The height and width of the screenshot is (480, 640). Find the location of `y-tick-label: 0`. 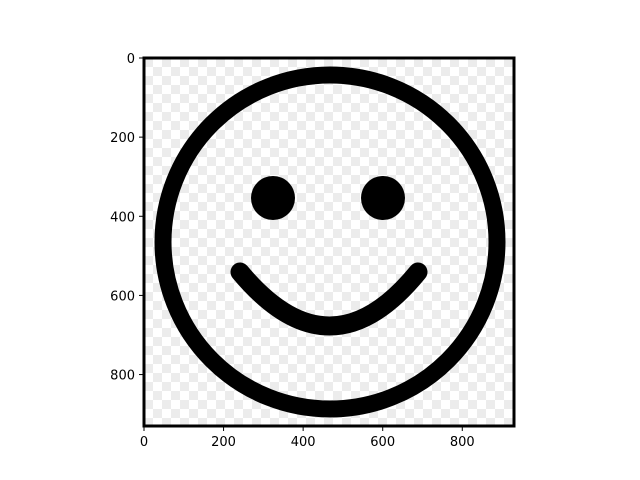

y-tick-label: 0 is located at coordinates (131, 59).